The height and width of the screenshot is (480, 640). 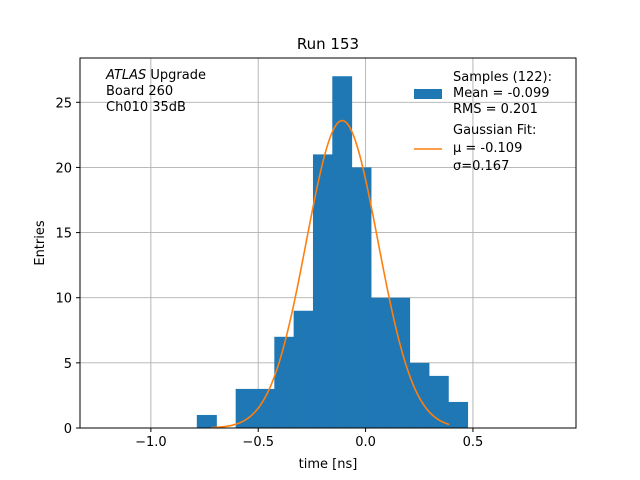 I want to click on x-axis-title: time [ns], so click(x=328, y=464).